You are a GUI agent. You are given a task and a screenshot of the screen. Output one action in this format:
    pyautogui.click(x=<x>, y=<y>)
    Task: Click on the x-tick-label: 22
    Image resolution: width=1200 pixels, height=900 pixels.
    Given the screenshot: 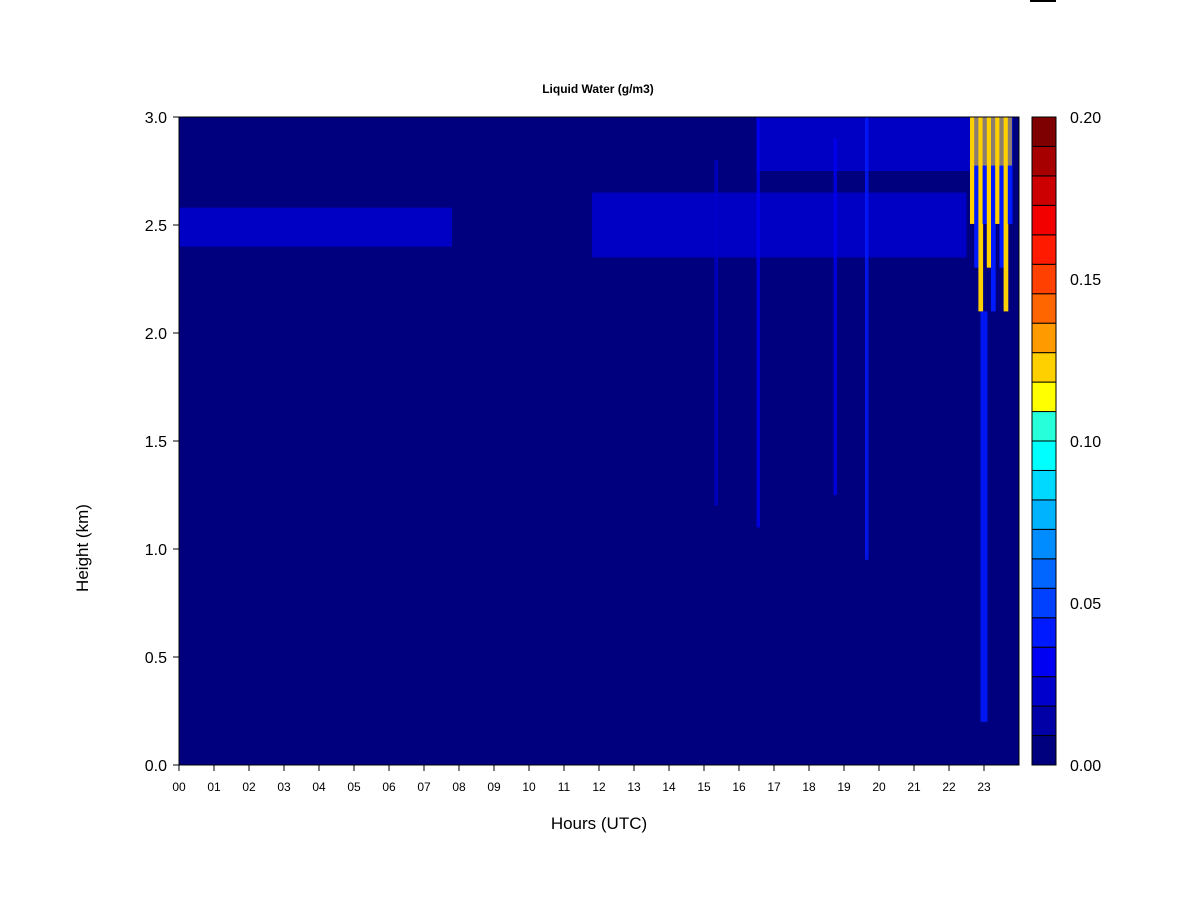 What is the action you would take?
    pyautogui.click(x=949, y=787)
    